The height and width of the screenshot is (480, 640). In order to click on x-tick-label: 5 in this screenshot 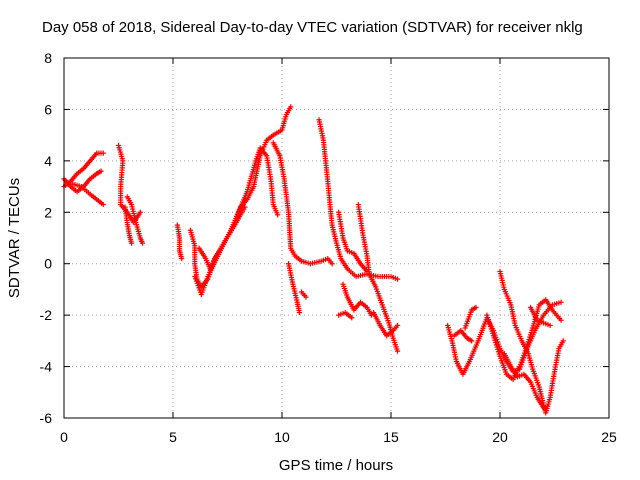, I will do `click(173, 437)`.